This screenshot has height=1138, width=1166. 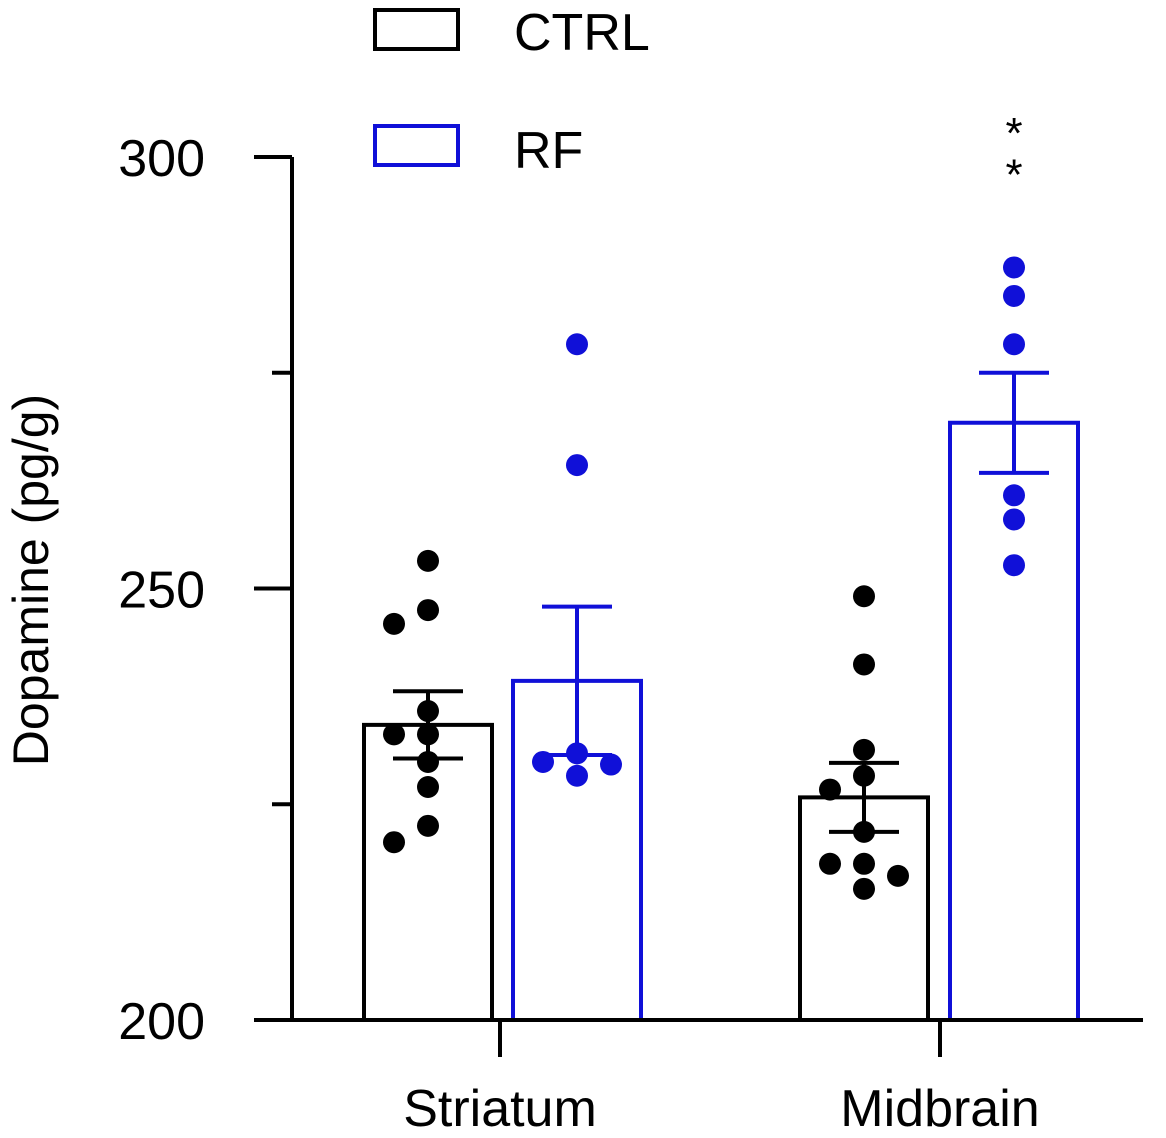 What do you see at coordinates (161, 159) in the screenshot?
I see `y-tick-label-300: 300` at bounding box center [161, 159].